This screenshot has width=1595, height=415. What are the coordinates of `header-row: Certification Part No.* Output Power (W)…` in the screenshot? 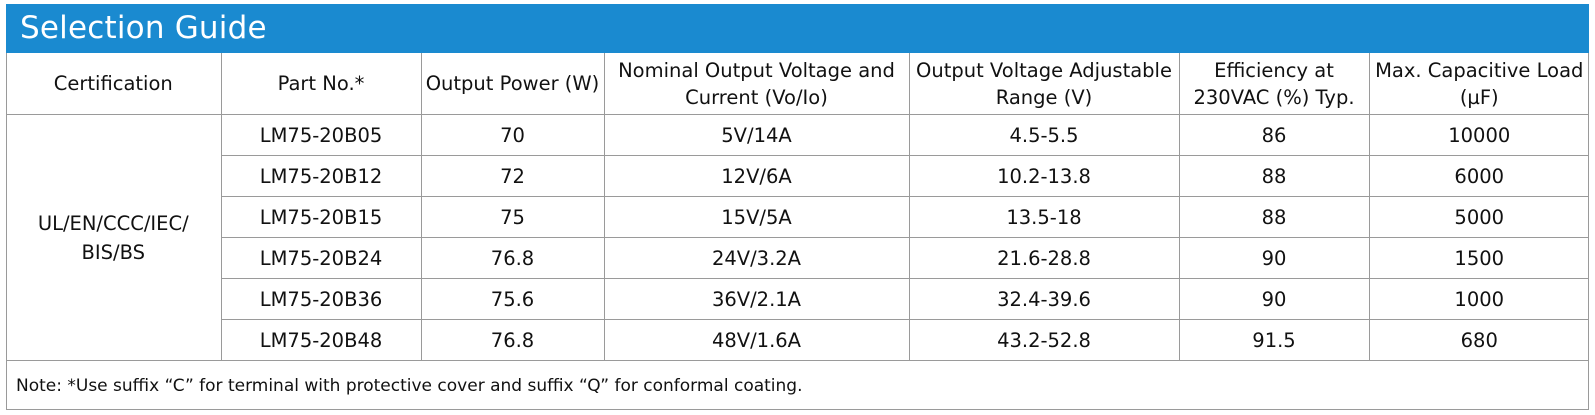 It's located at (797, 84).